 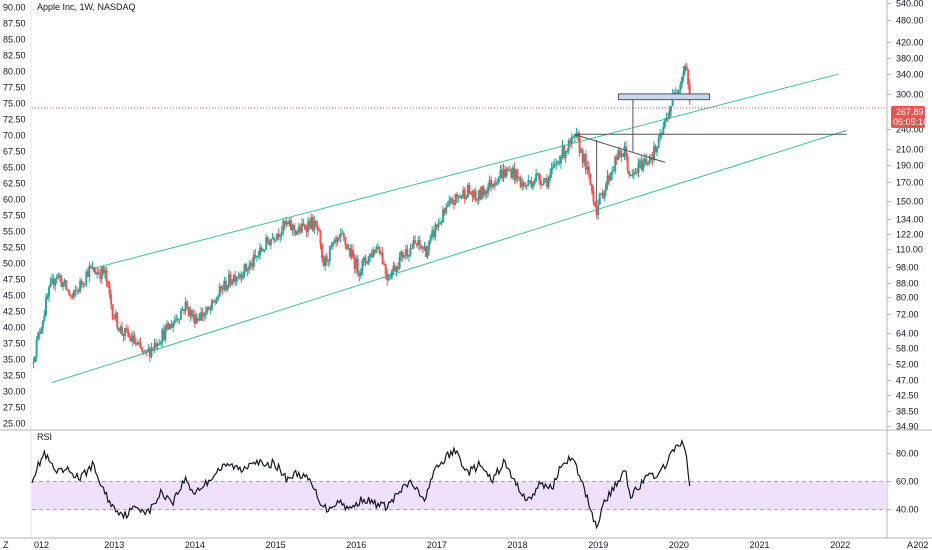 What do you see at coordinates (86, 7) in the screenshot?
I see `chart-title: Apple Inc, 1W, NASDAQ` at bounding box center [86, 7].